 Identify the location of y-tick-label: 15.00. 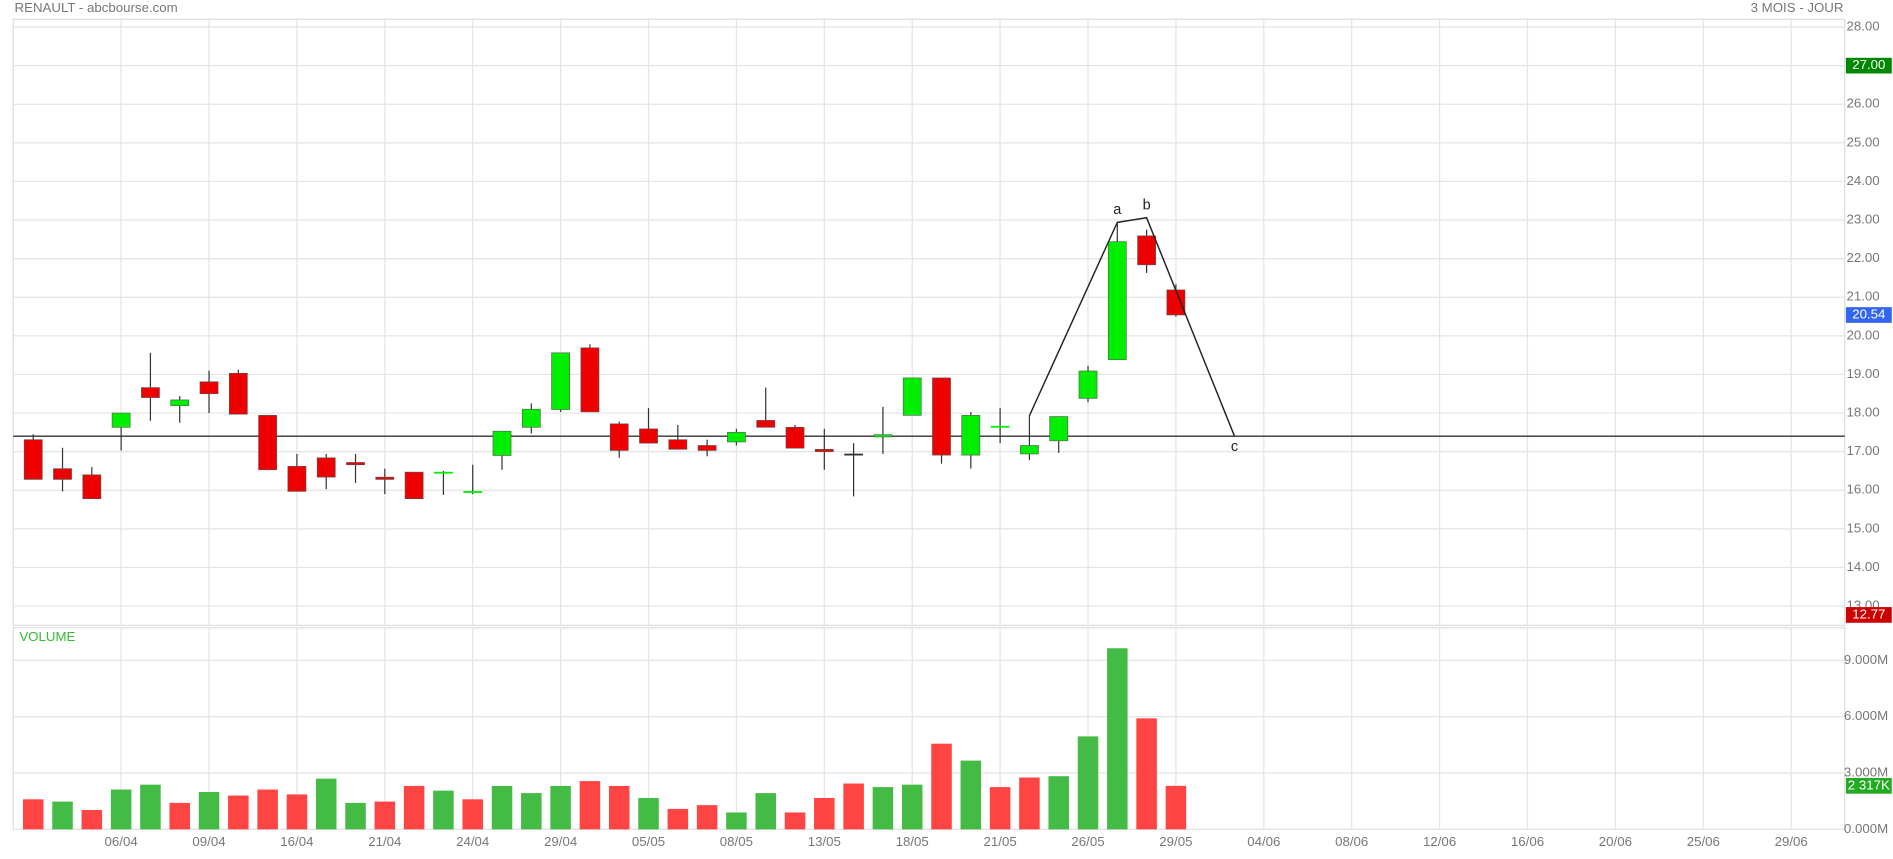
(1862, 527).